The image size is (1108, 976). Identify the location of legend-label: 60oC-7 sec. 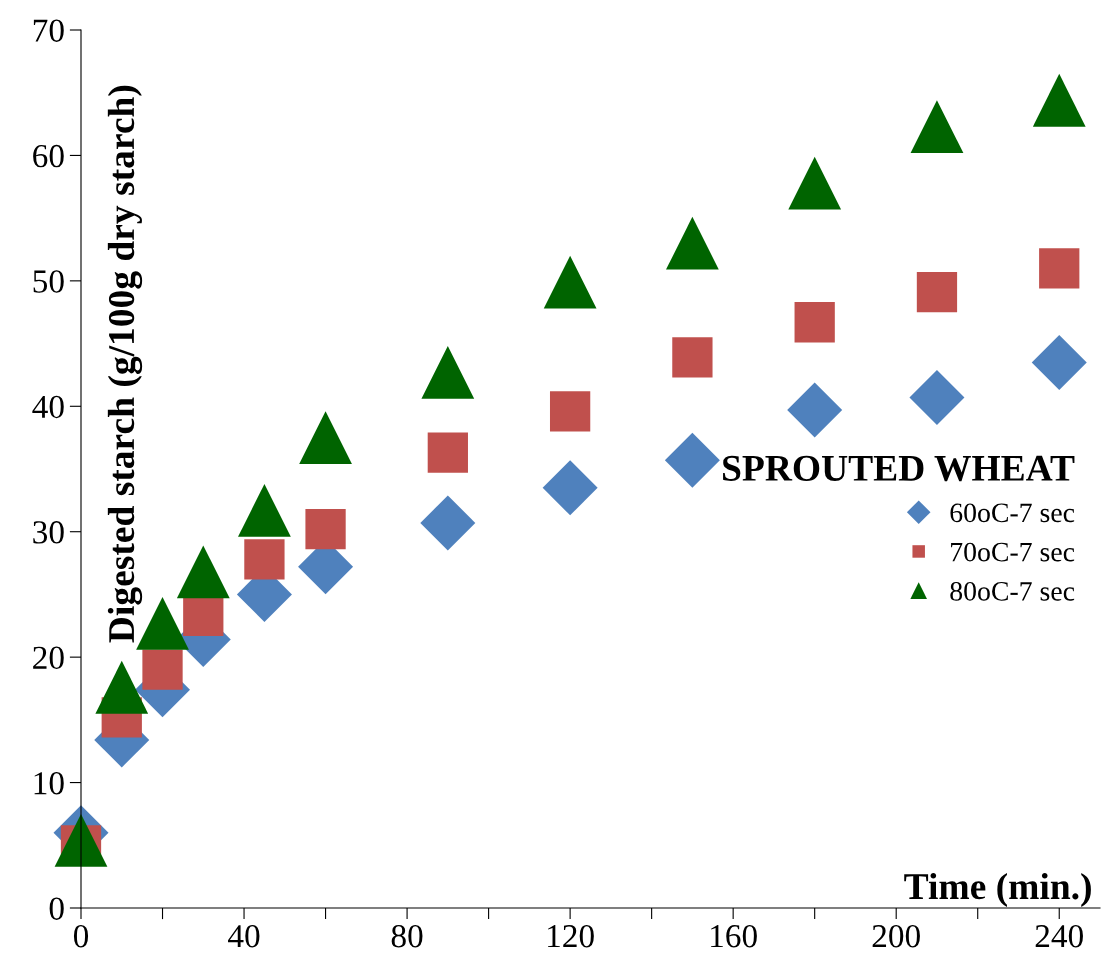
(1012, 513).